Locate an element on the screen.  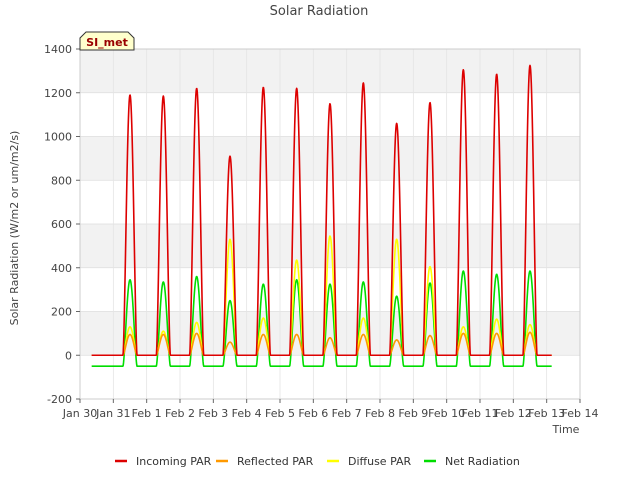
y-tick-label: 600 is located at coordinates (61, 224).